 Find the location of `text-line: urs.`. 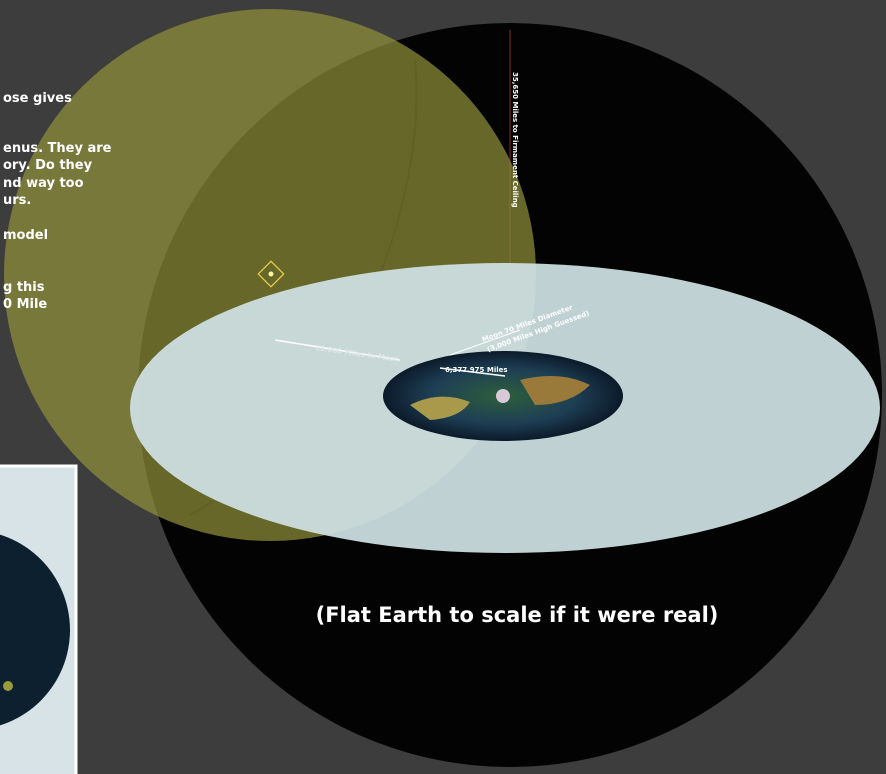

text-line: urs. is located at coordinates (17, 200).